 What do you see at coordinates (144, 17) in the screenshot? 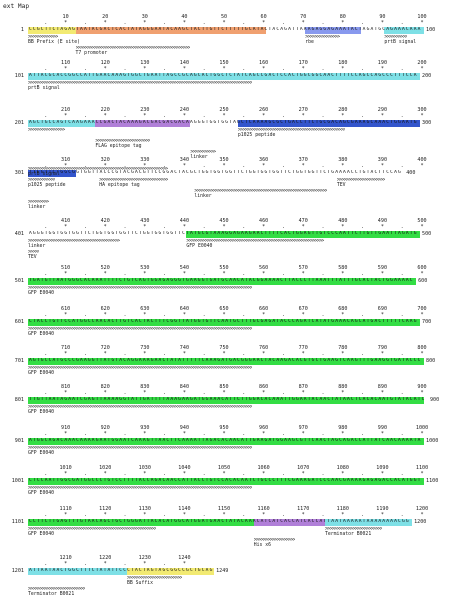
I see `ruler-tick-label: 30` at bounding box center [144, 17].